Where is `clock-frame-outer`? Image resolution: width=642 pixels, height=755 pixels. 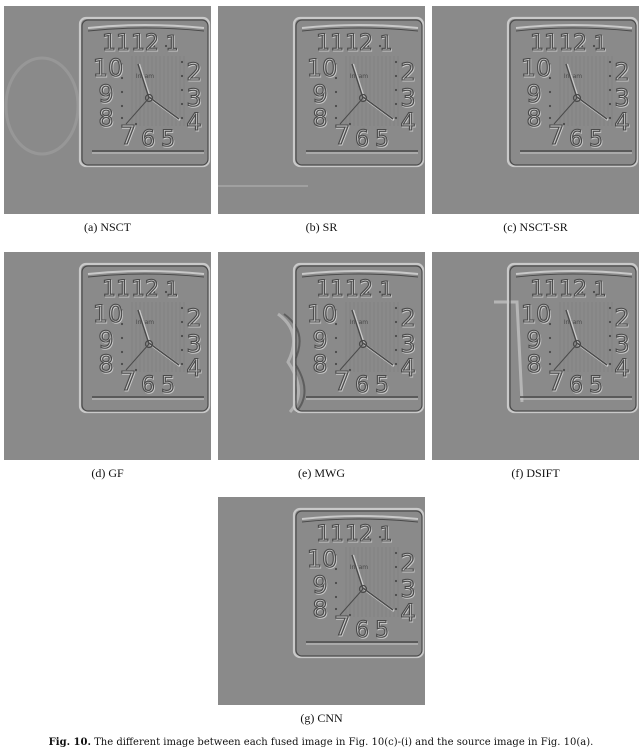
clock-frame-outer is located at coordinates (358, 92).